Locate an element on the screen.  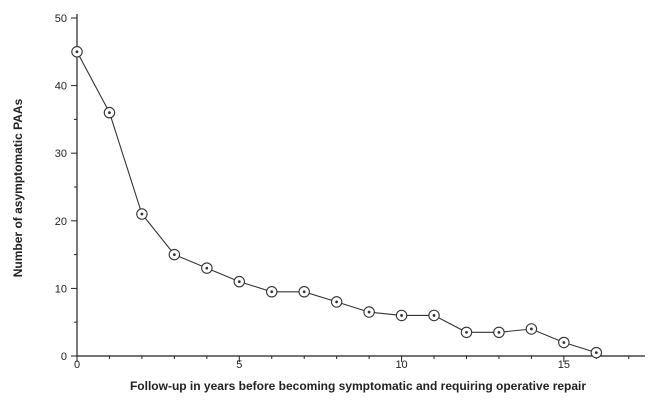
y-tick-label: 0 is located at coordinates (64, 357).